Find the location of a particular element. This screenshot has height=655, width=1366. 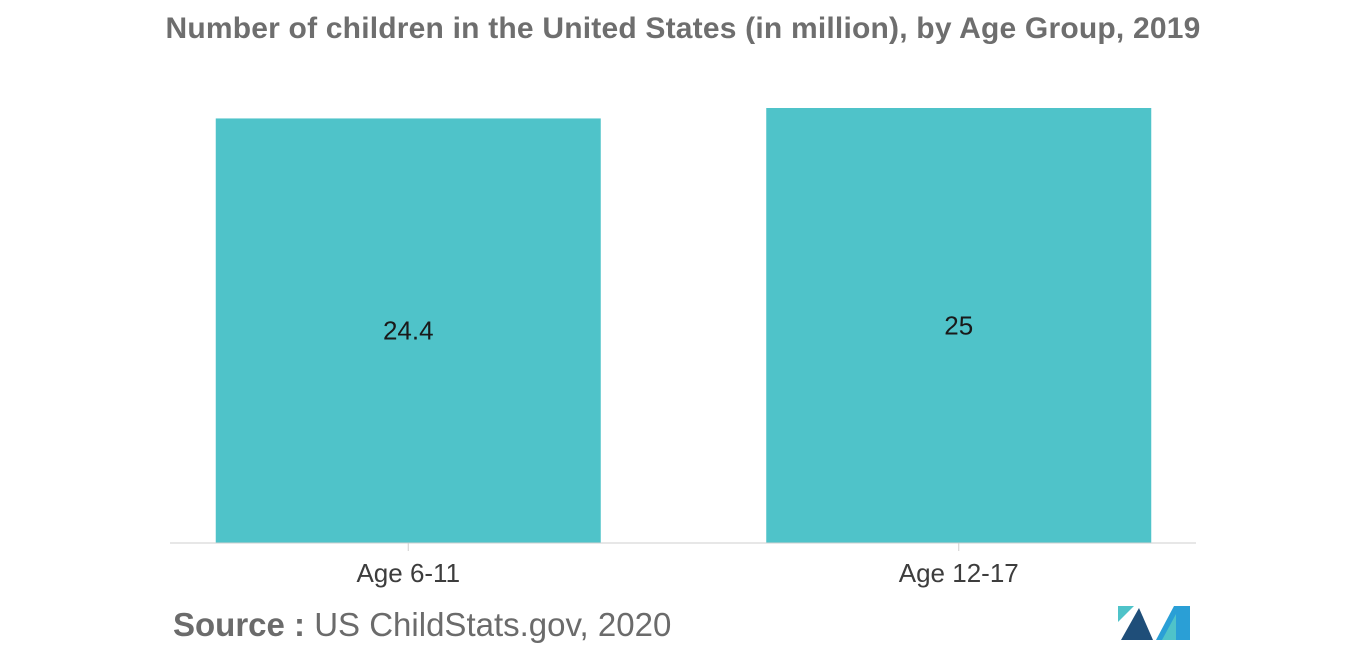

x-tick-label-2: Age 12-17 is located at coordinates (959, 573).